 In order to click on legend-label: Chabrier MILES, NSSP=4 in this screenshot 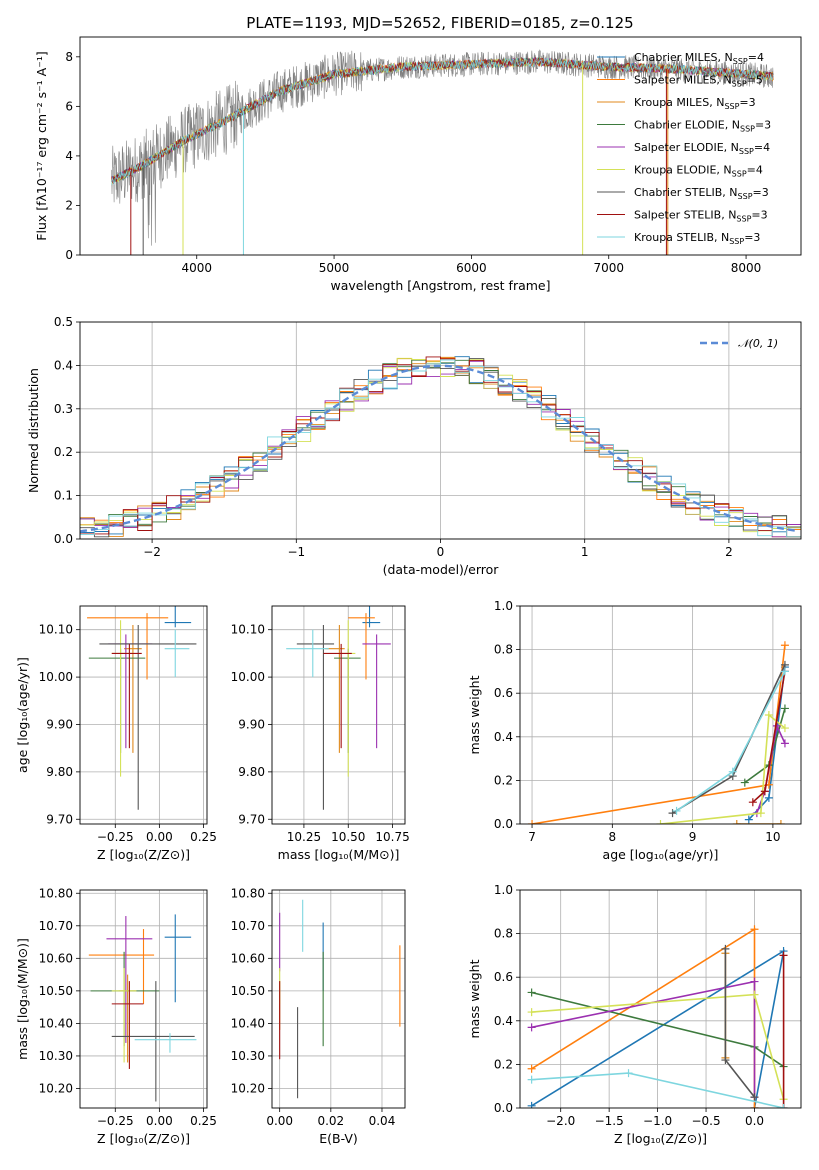, I will do `click(699, 58)`.